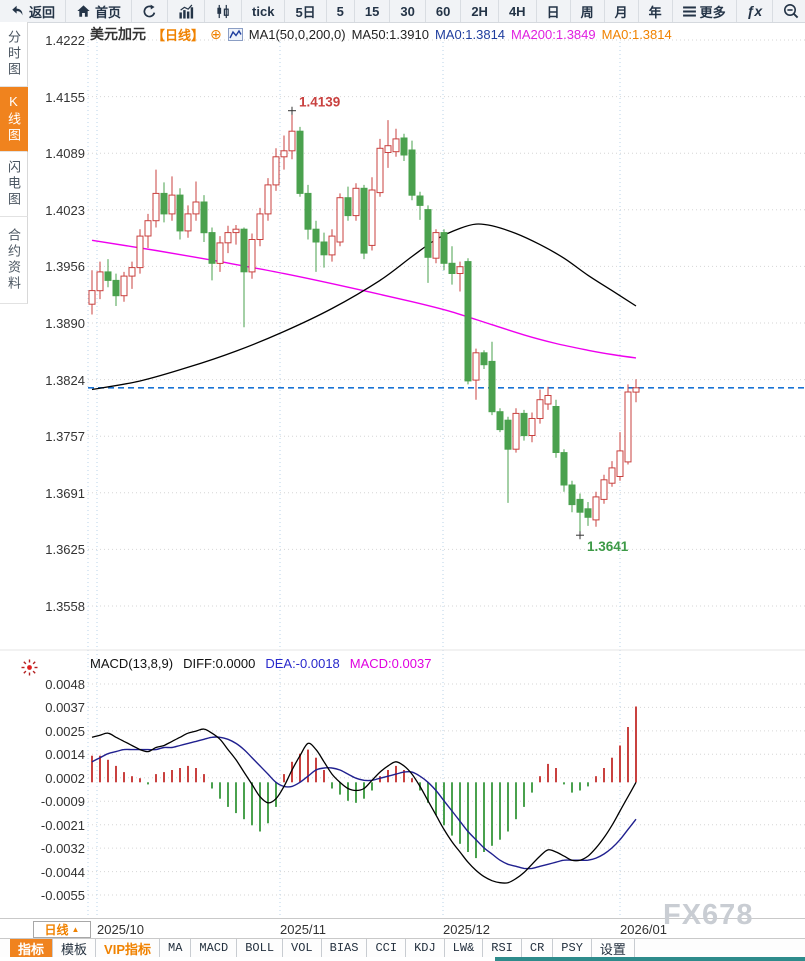 The width and height of the screenshot is (805, 961). What do you see at coordinates (387, 948) in the screenshot?
I see `tab-cci: CCI` at bounding box center [387, 948].